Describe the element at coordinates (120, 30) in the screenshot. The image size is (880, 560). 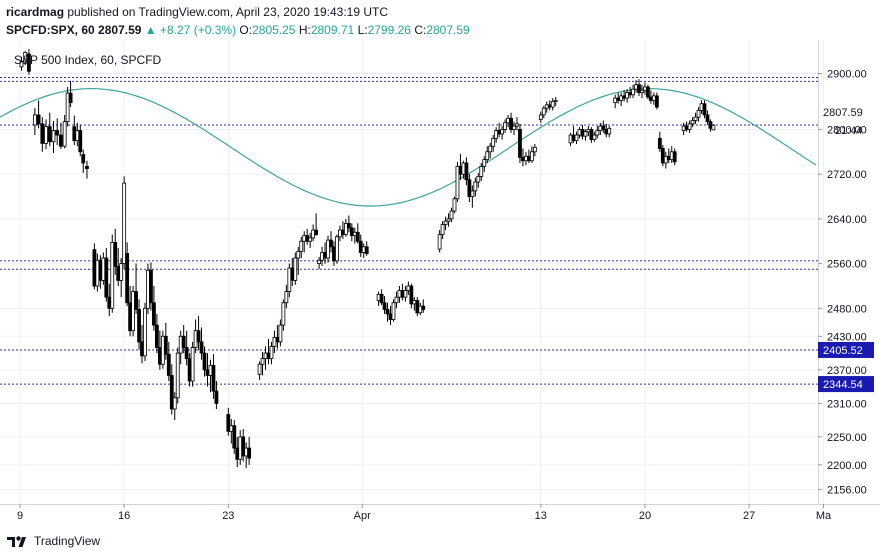
I see `last-price: 2807.59` at that location.